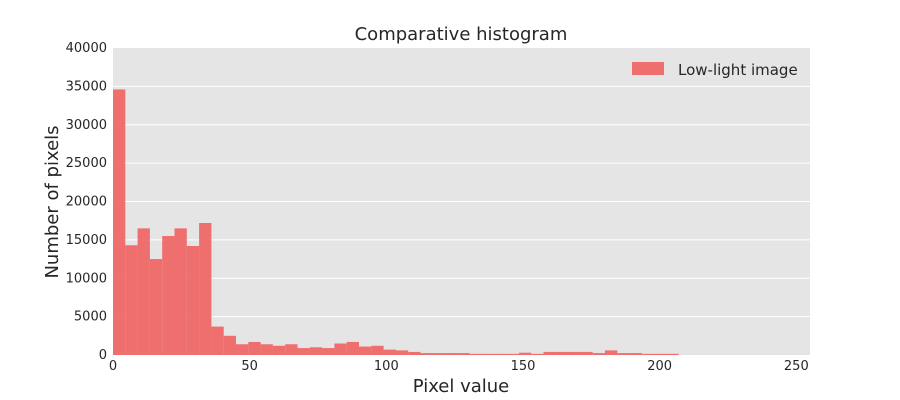 The width and height of the screenshot is (900, 400). I want to click on x-tick-label: 0, so click(113, 366).